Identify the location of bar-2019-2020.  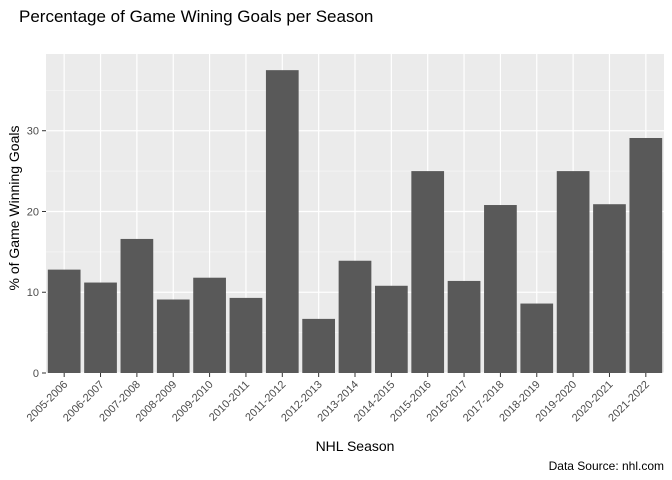
(573, 272).